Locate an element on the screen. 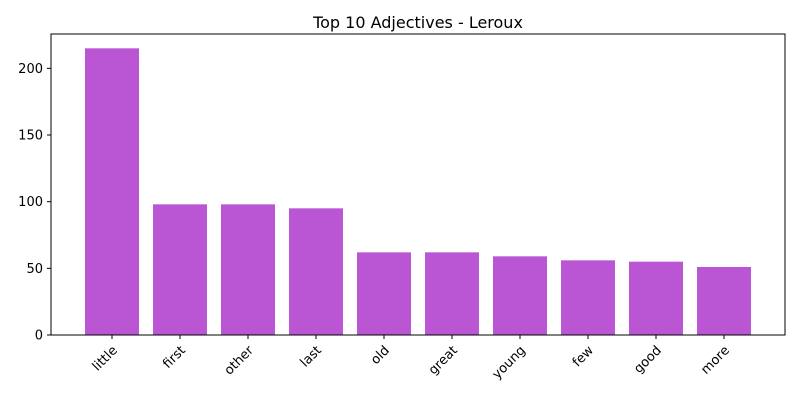 The image size is (800, 400). chart-title: Top 10 Adjectives - Leroux is located at coordinates (417, 22).